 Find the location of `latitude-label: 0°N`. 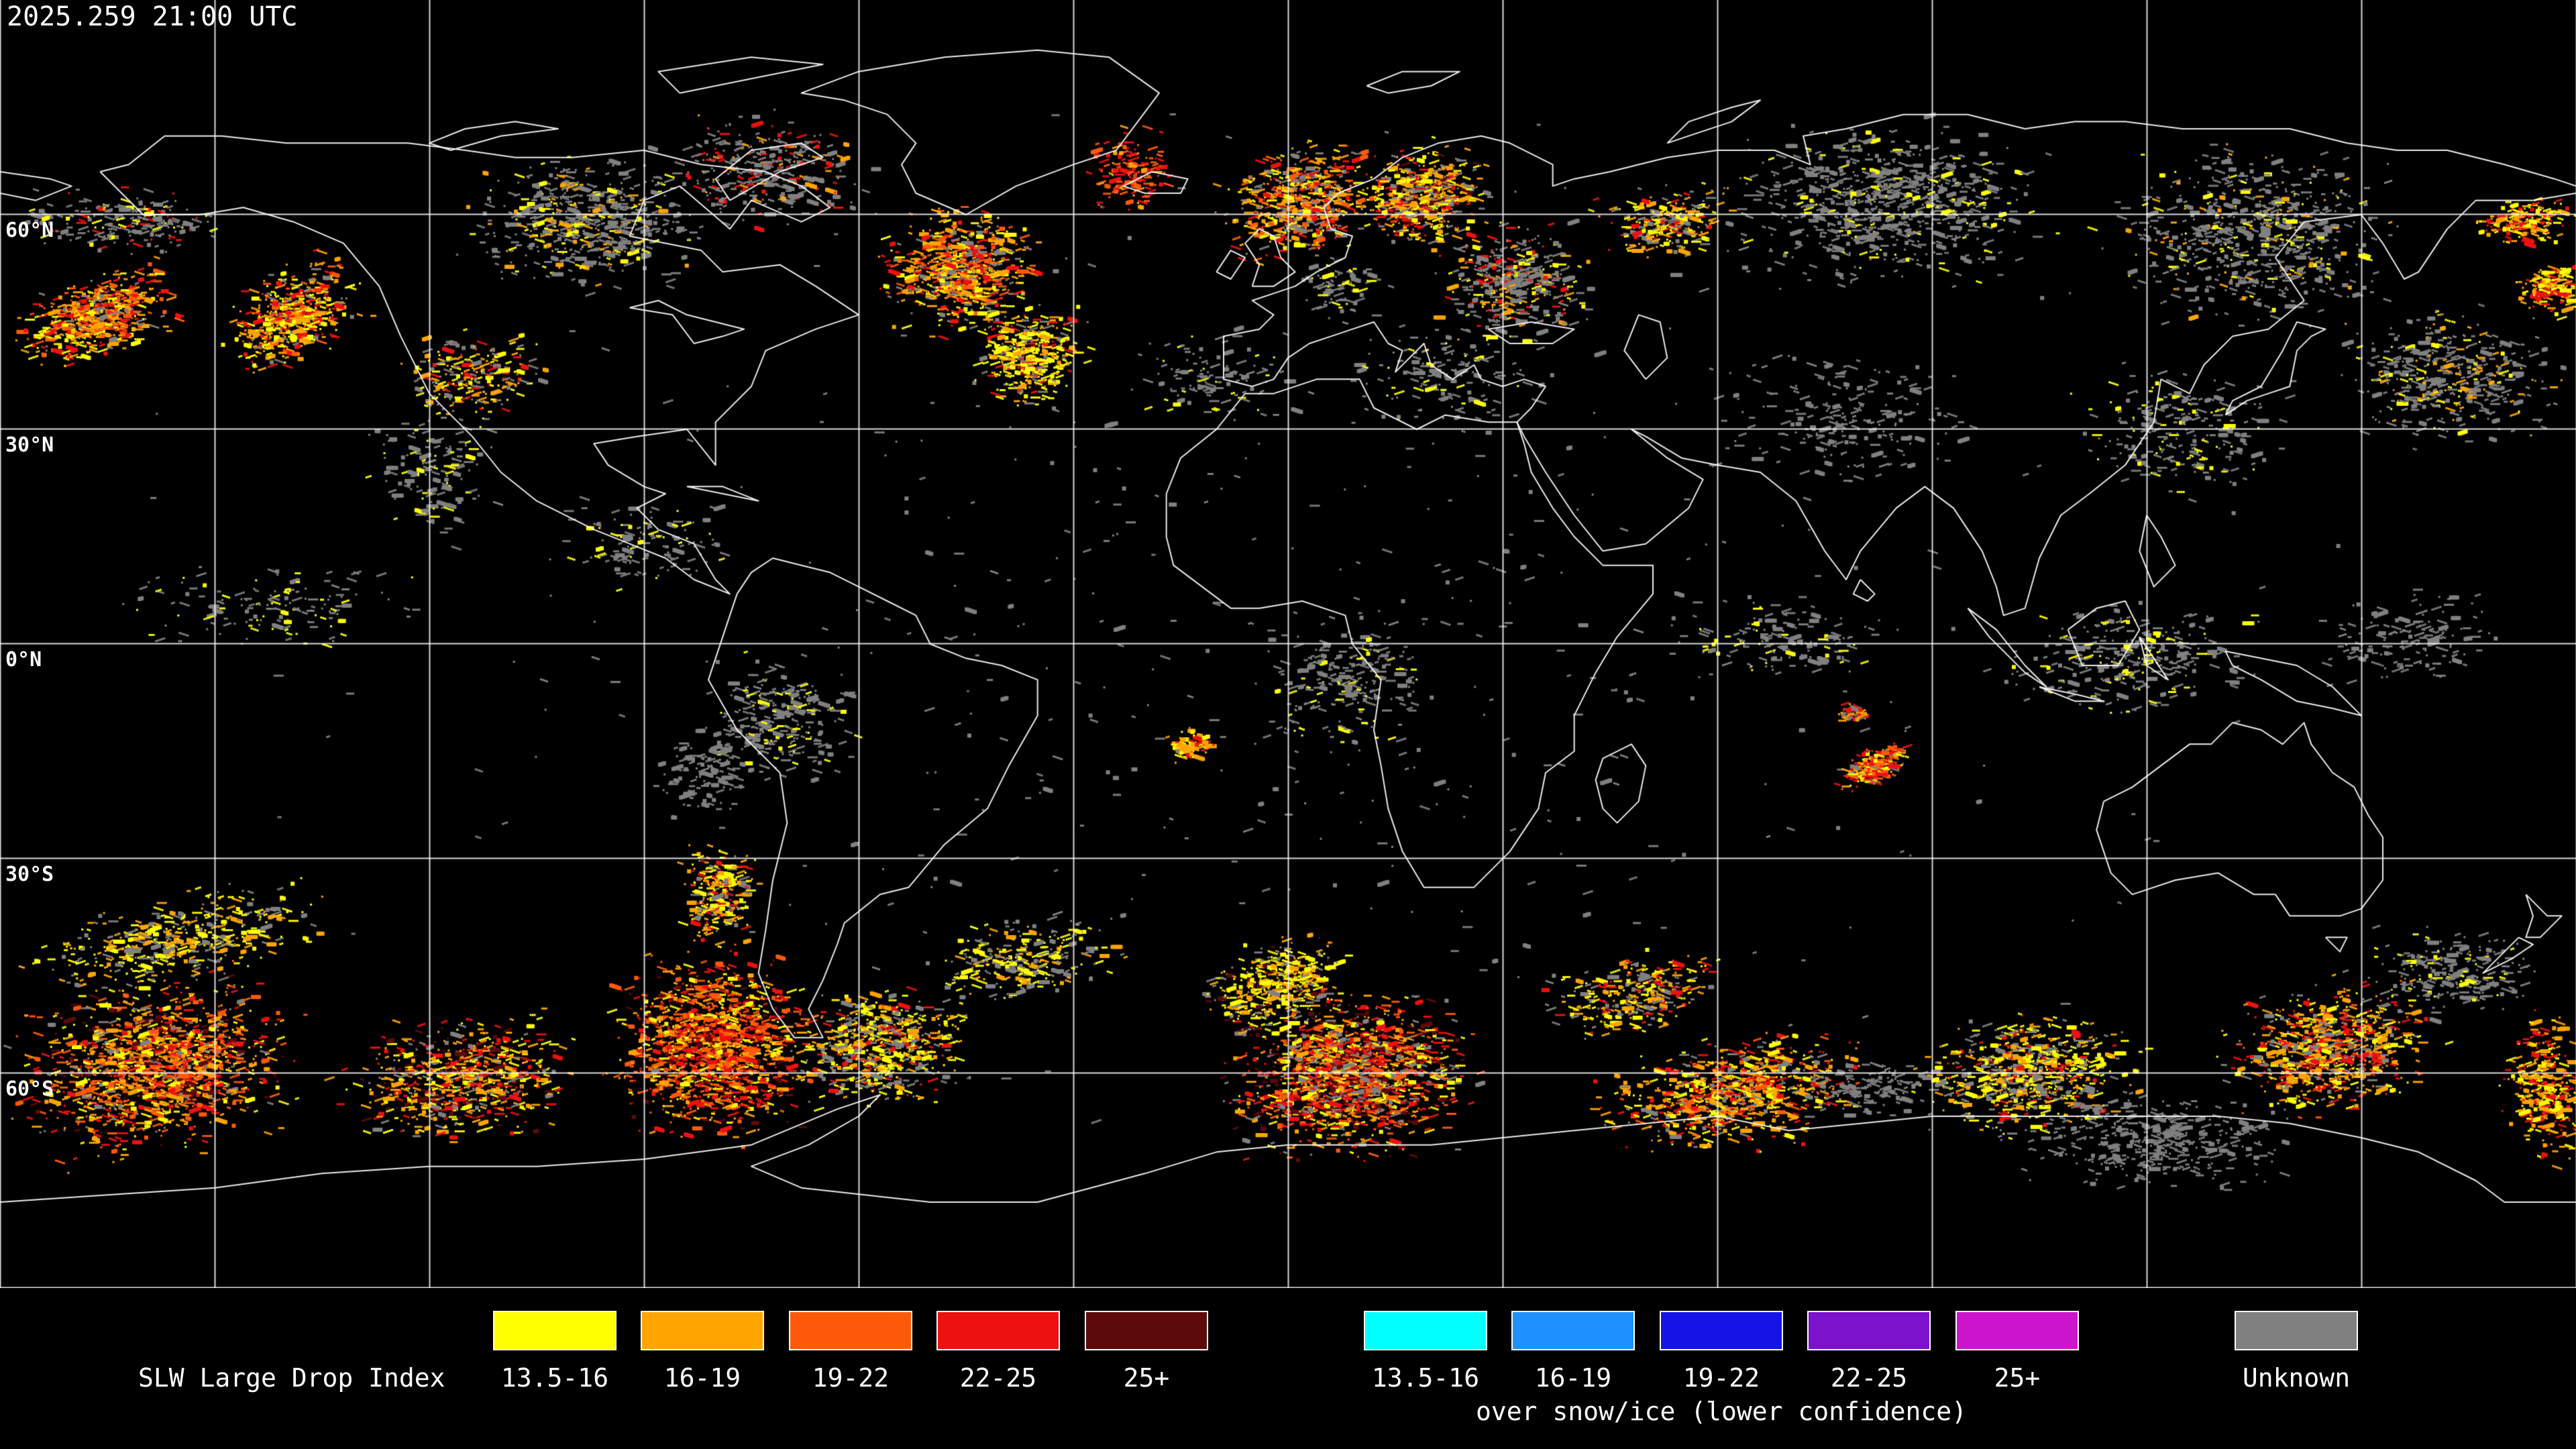

latitude-label: 0°N is located at coordinates (23, 660).